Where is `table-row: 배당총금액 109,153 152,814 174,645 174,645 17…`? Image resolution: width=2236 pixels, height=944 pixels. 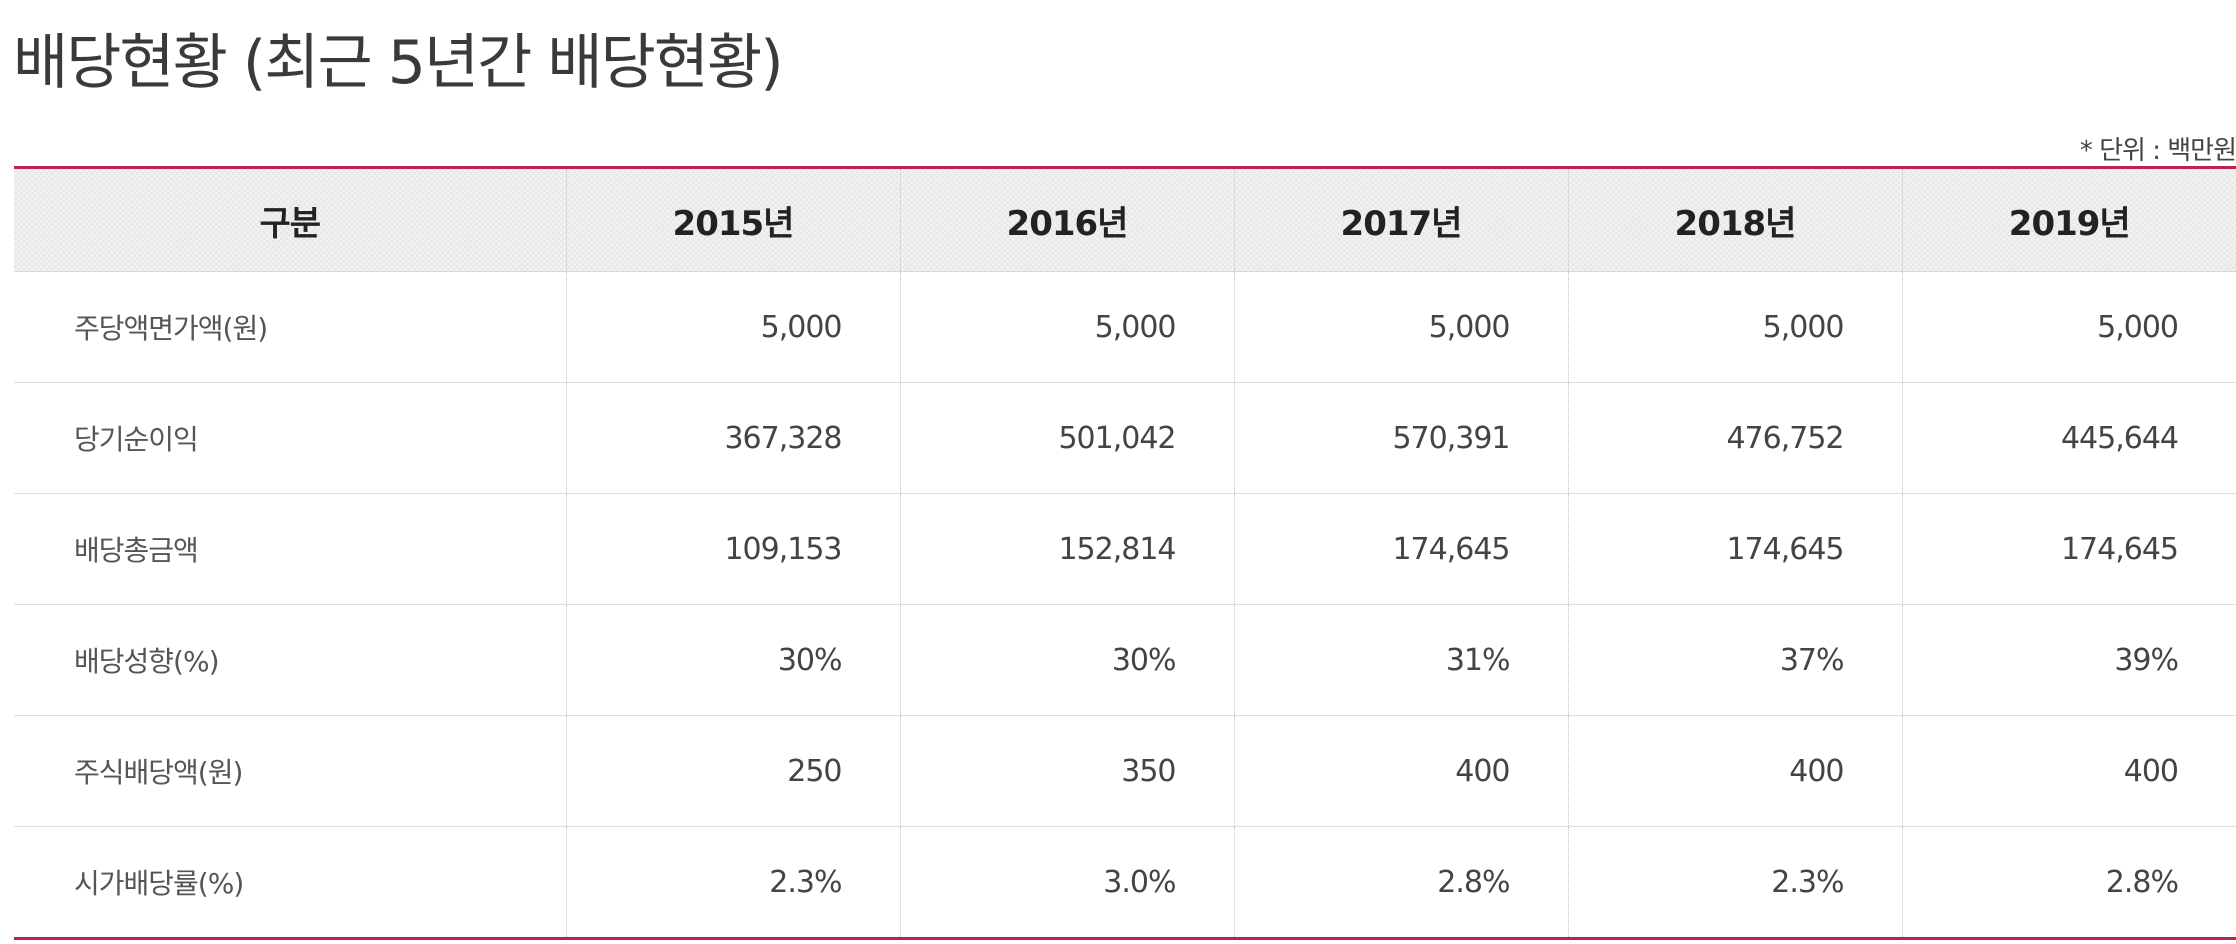 table-row: 배당총금액 109,153 152,814 174,645 174,645 17… is located at coordinates (1125, 549).